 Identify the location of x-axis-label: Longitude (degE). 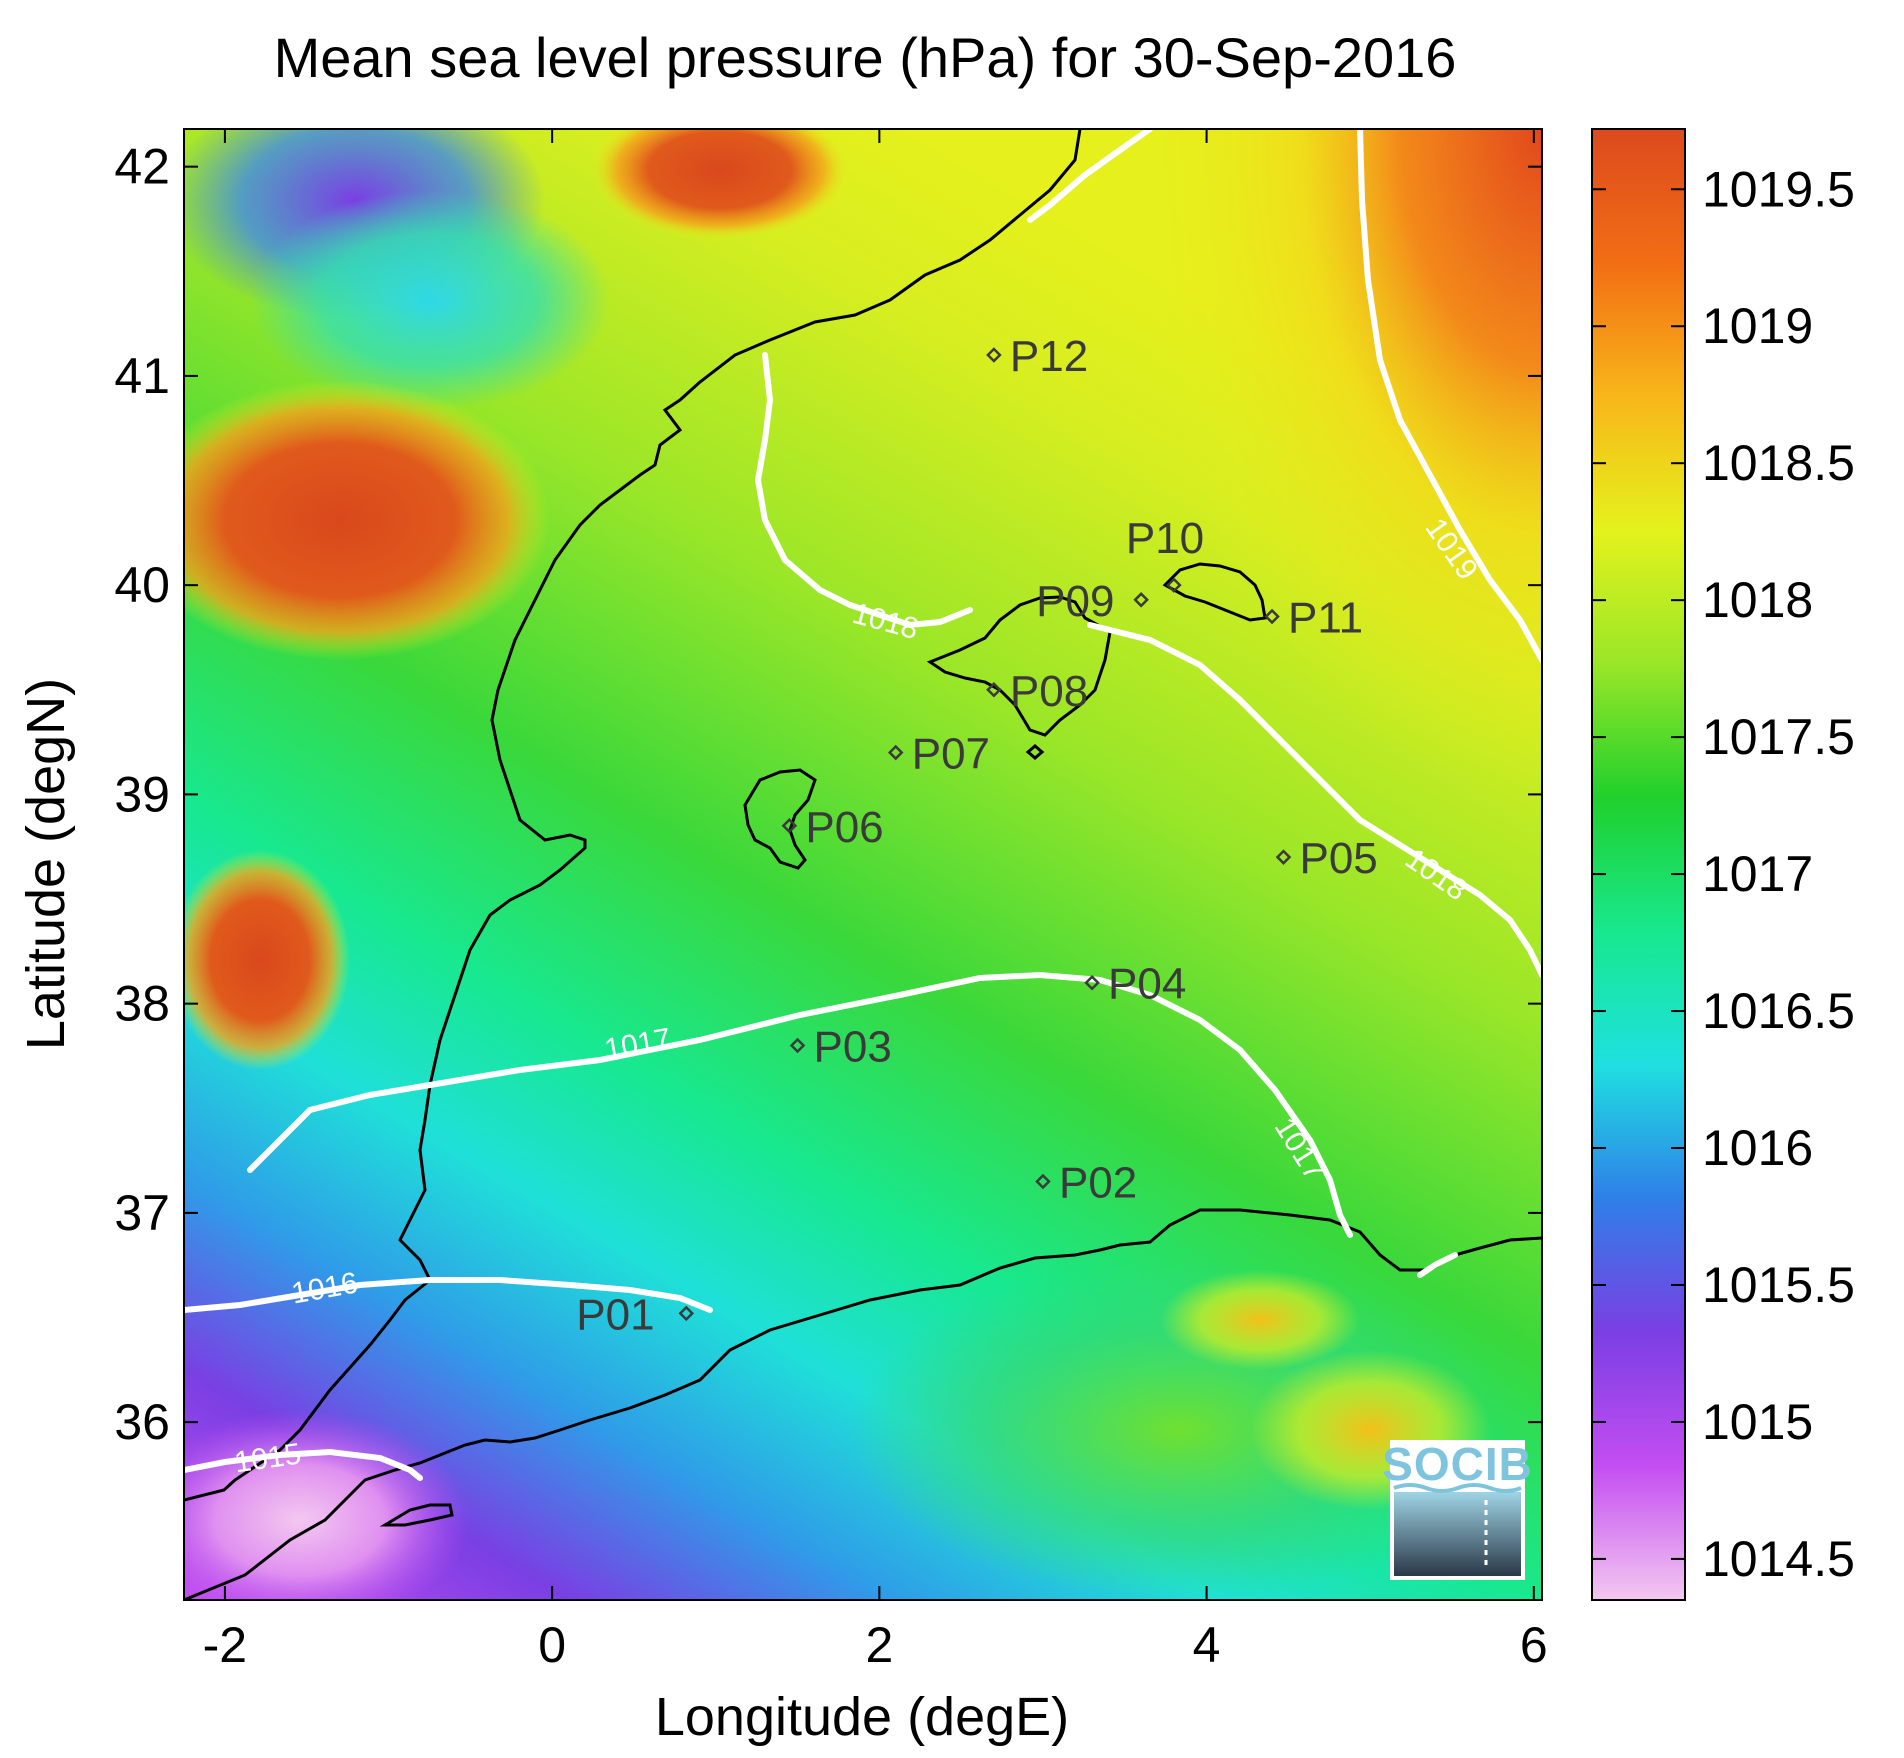
(862, 1717).